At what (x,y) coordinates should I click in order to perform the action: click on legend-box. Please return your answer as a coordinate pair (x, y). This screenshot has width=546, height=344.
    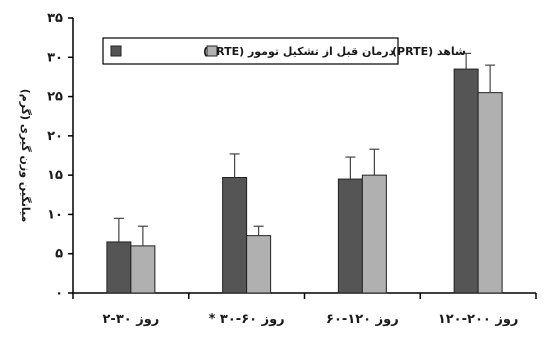
    Looking at the image, I should click on (250, 51).